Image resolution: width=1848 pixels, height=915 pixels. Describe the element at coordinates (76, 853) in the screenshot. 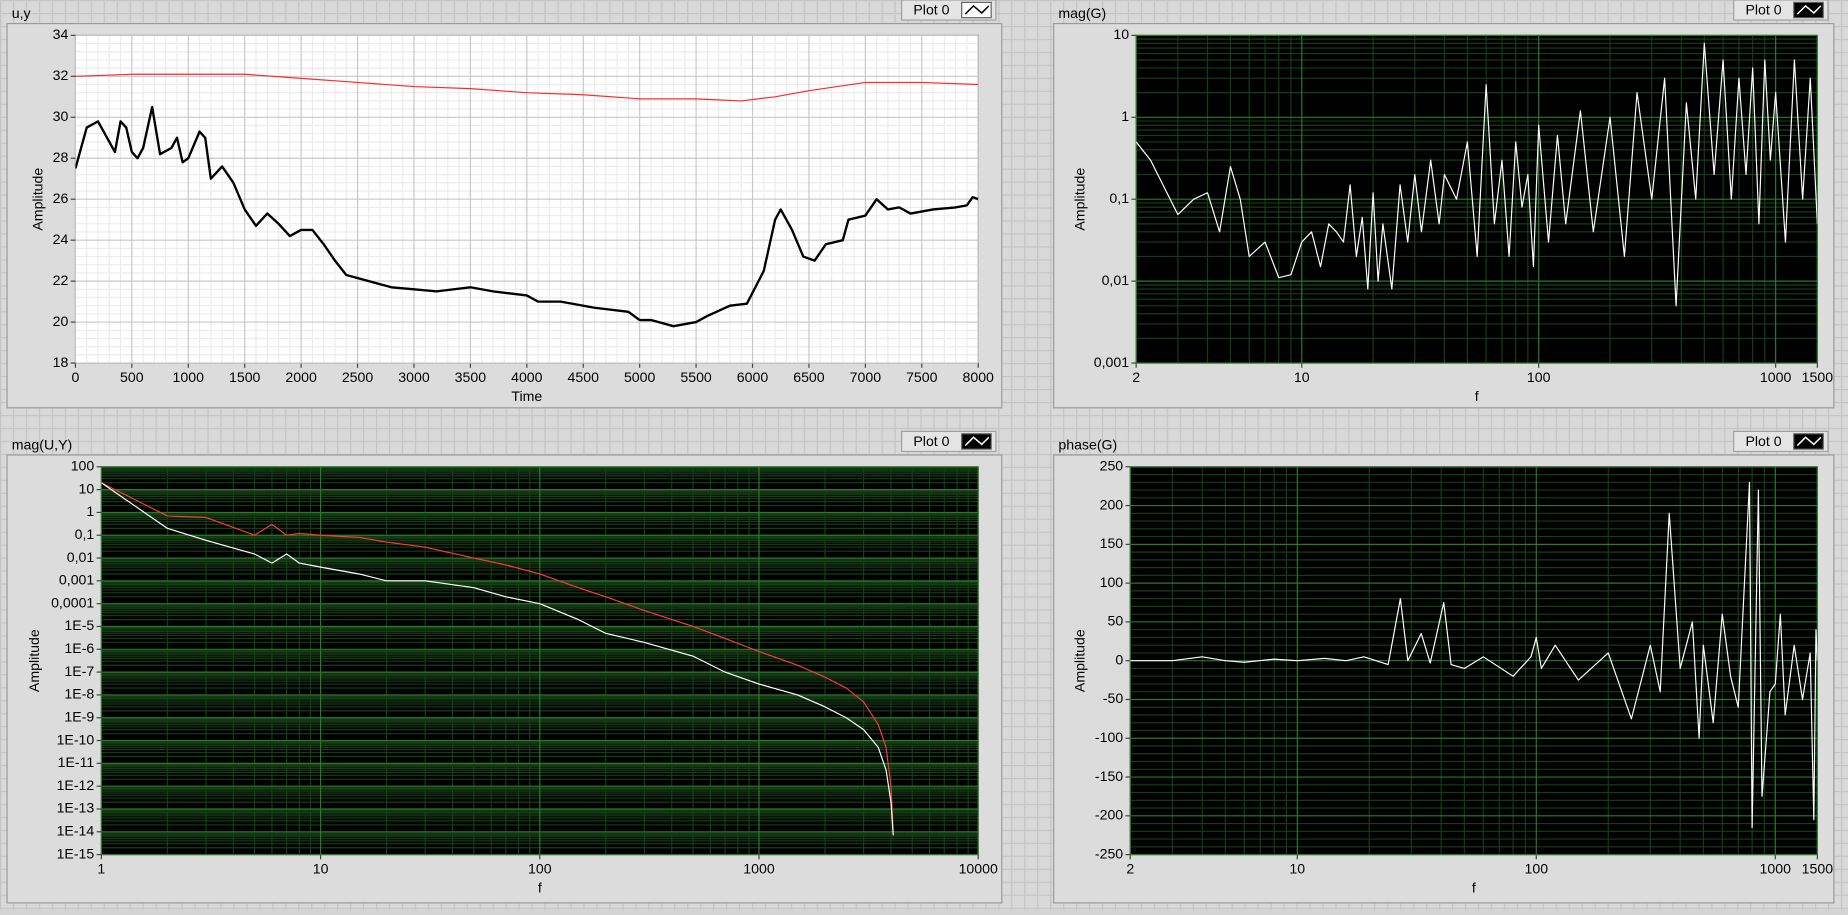

I see `y-tick-label: 1E-15` at that location.